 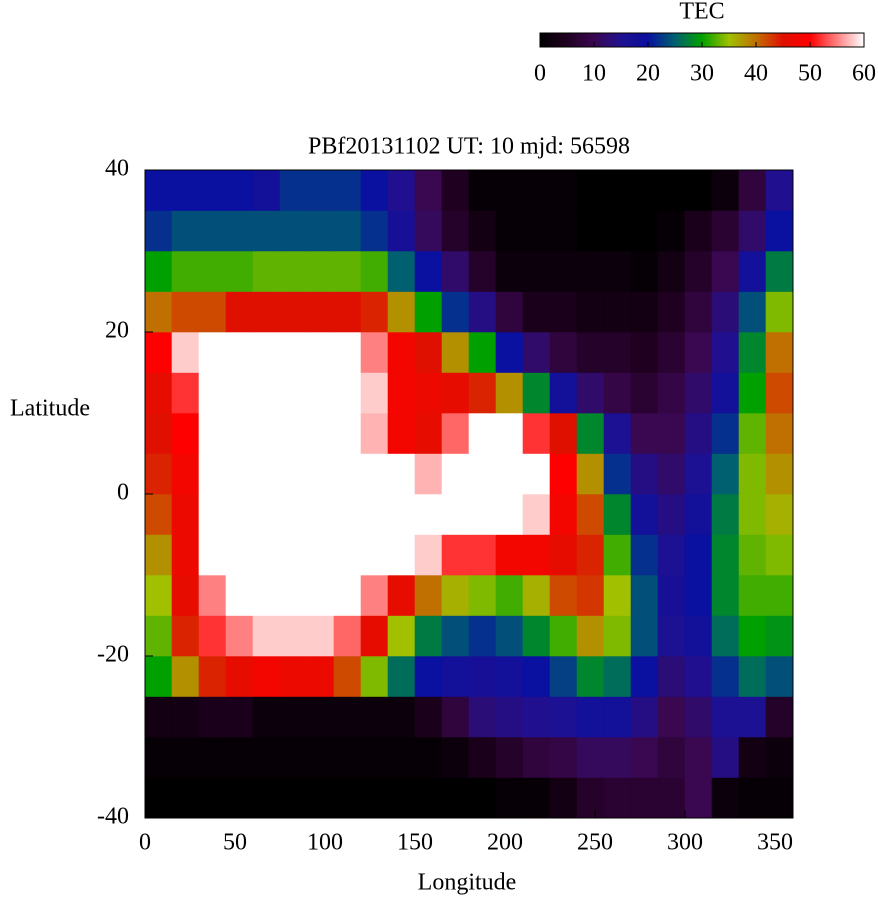 I want to click on x-tick-label: 150, so click(x=415, y=843).